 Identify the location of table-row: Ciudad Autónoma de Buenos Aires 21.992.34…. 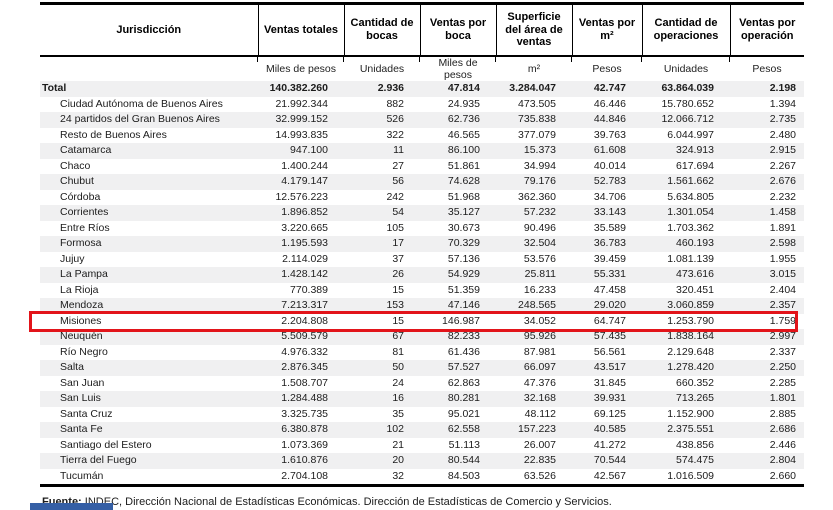
(422, 105).